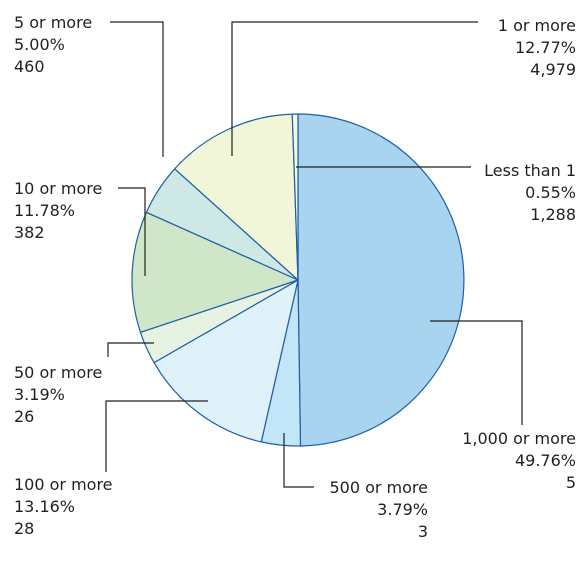 Image resolution: width=582 pixels, height=569 pixels. I want to click on slice-count-label: 5, so click(571, 482).